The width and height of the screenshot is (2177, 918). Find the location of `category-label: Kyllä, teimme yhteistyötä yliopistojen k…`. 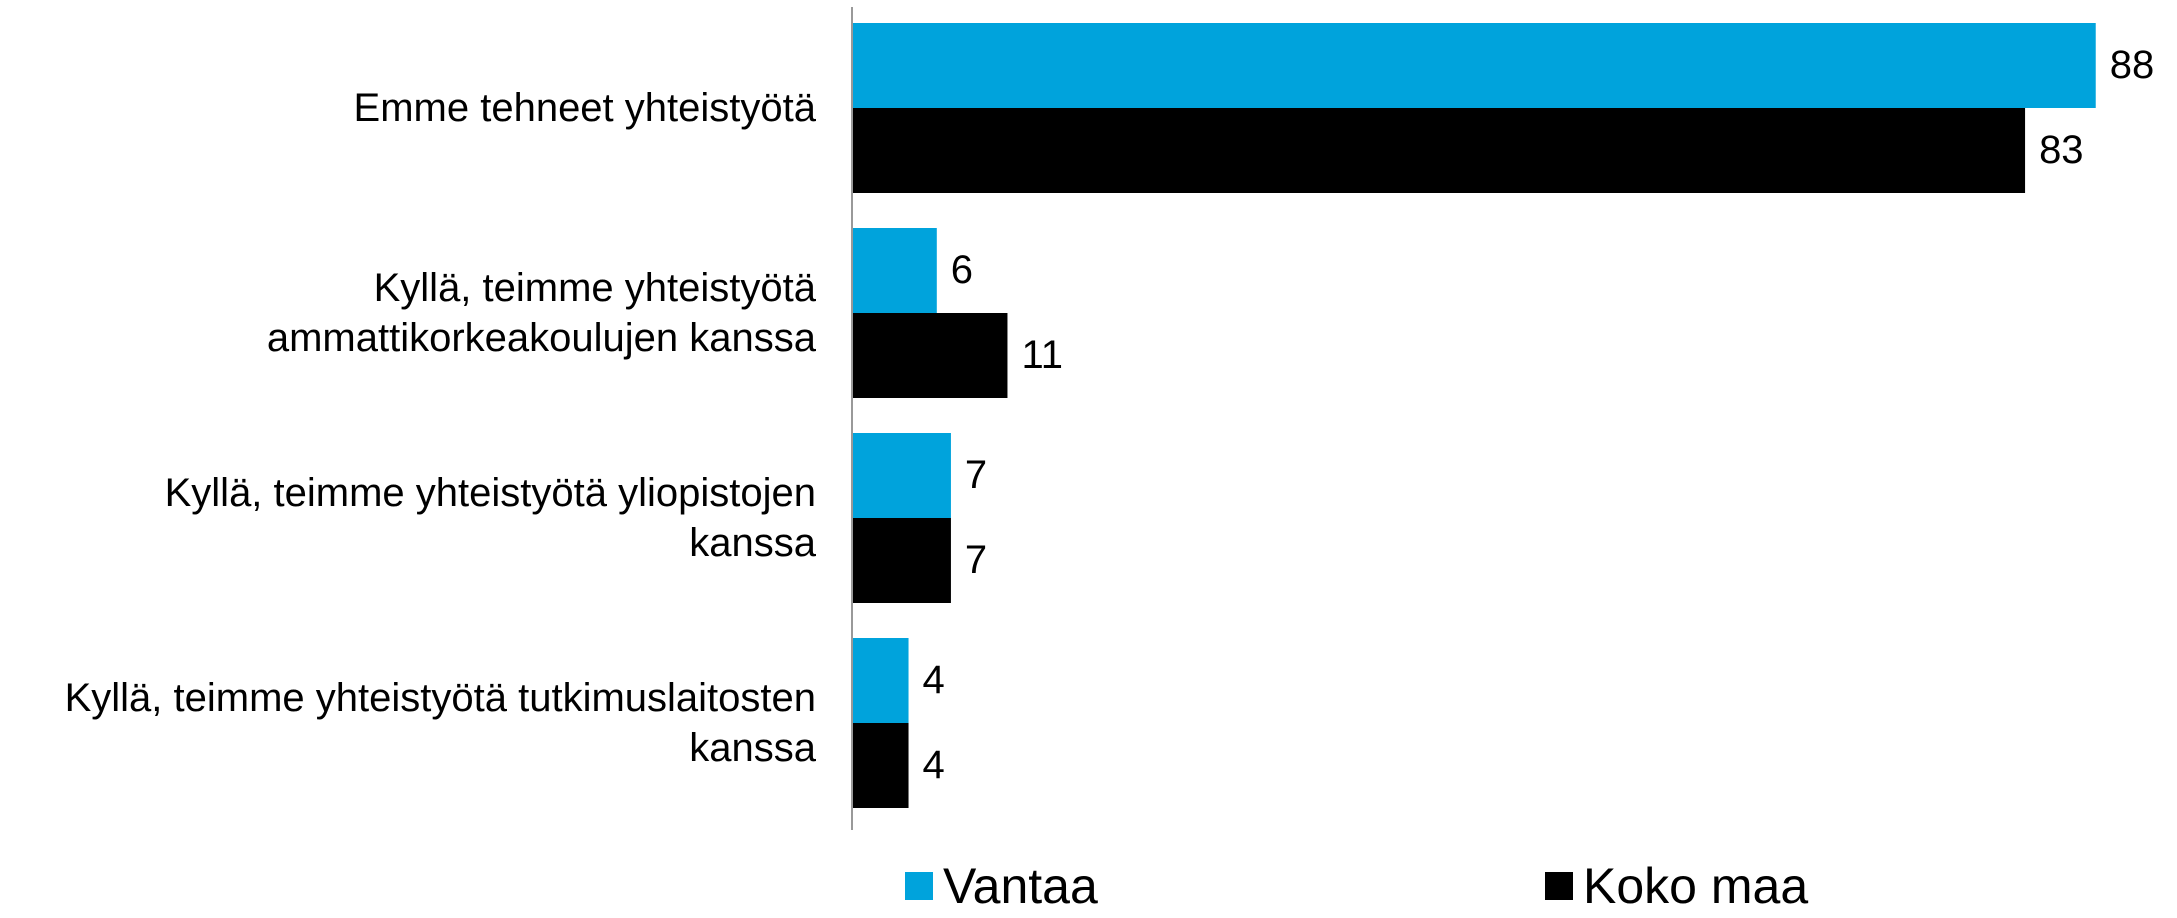

category-label: Kyllä, teimme yhteistyötä yliopistojen k… is located at coordinates (490, 518).